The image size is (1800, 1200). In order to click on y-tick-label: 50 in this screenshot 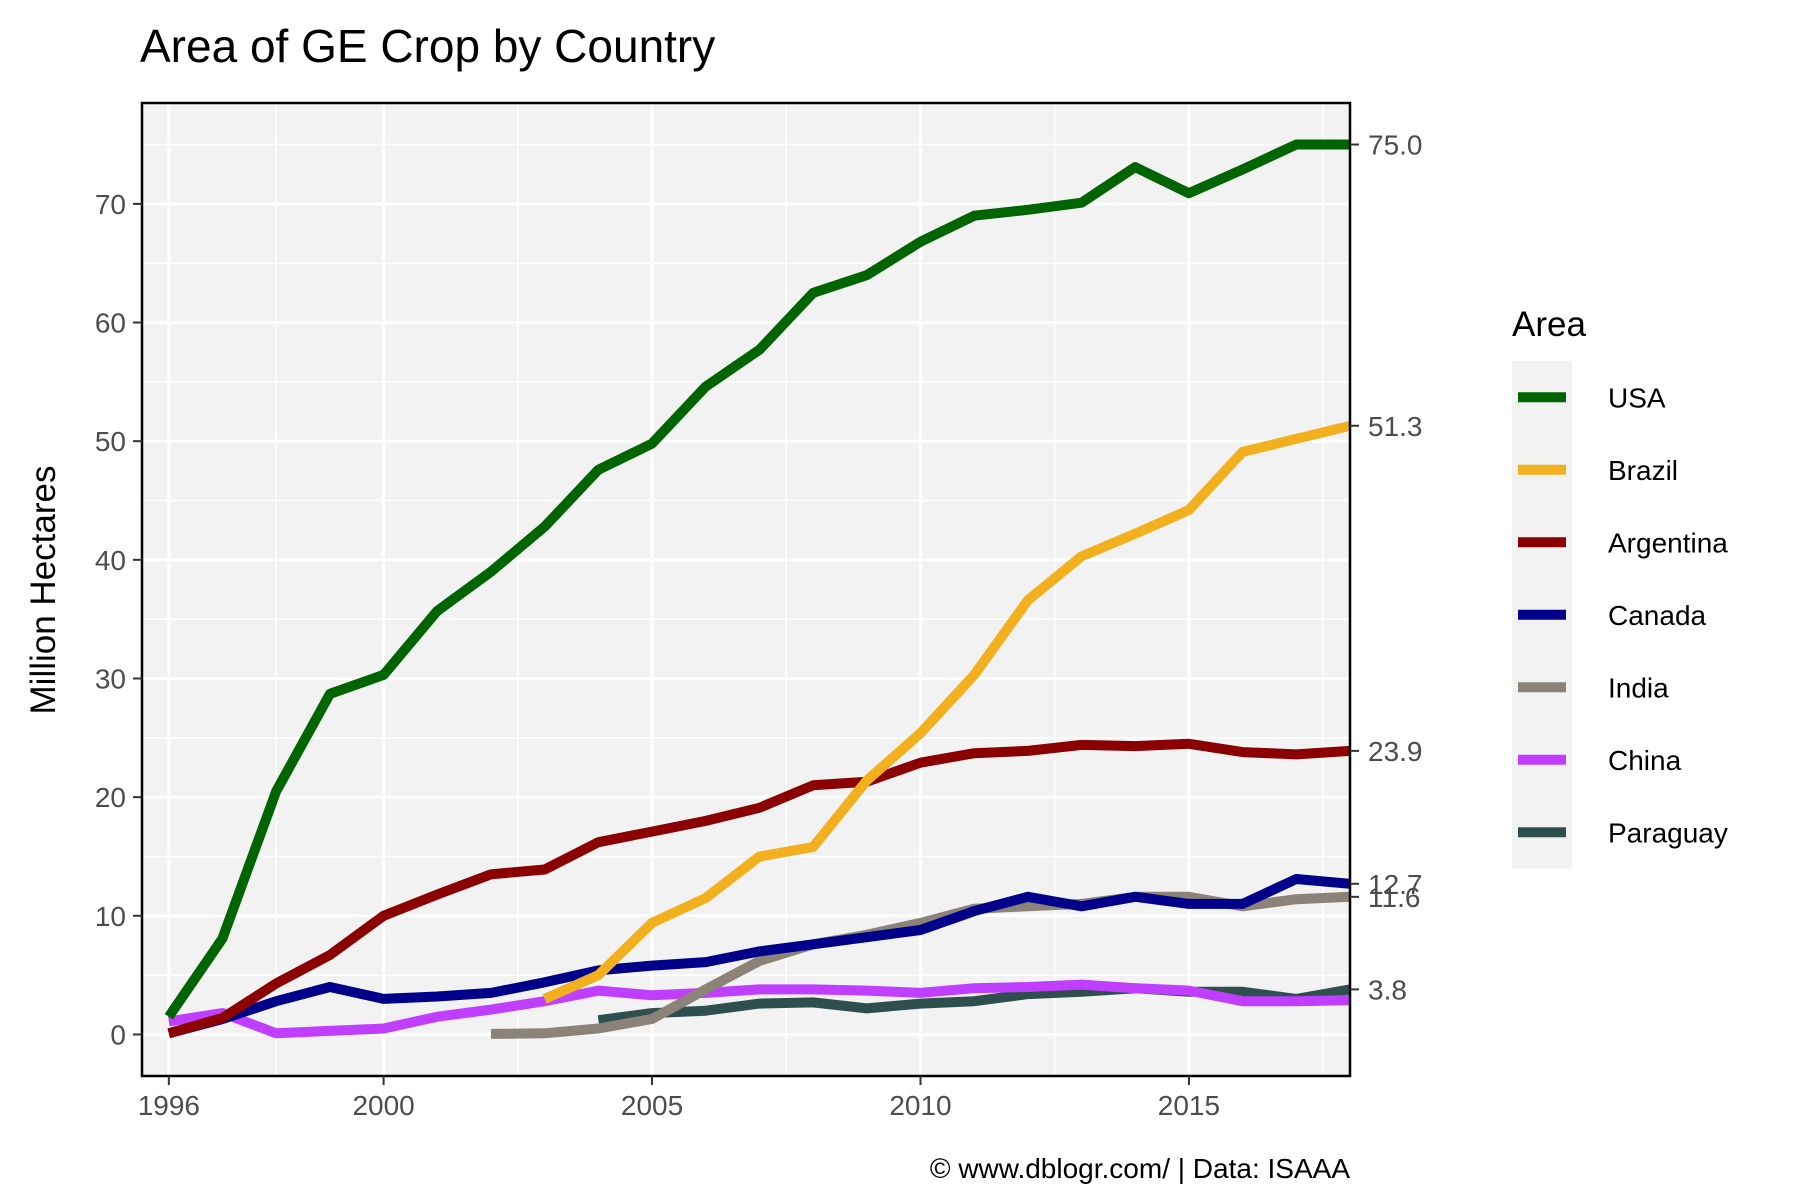, I will do `click(110, 441)`.